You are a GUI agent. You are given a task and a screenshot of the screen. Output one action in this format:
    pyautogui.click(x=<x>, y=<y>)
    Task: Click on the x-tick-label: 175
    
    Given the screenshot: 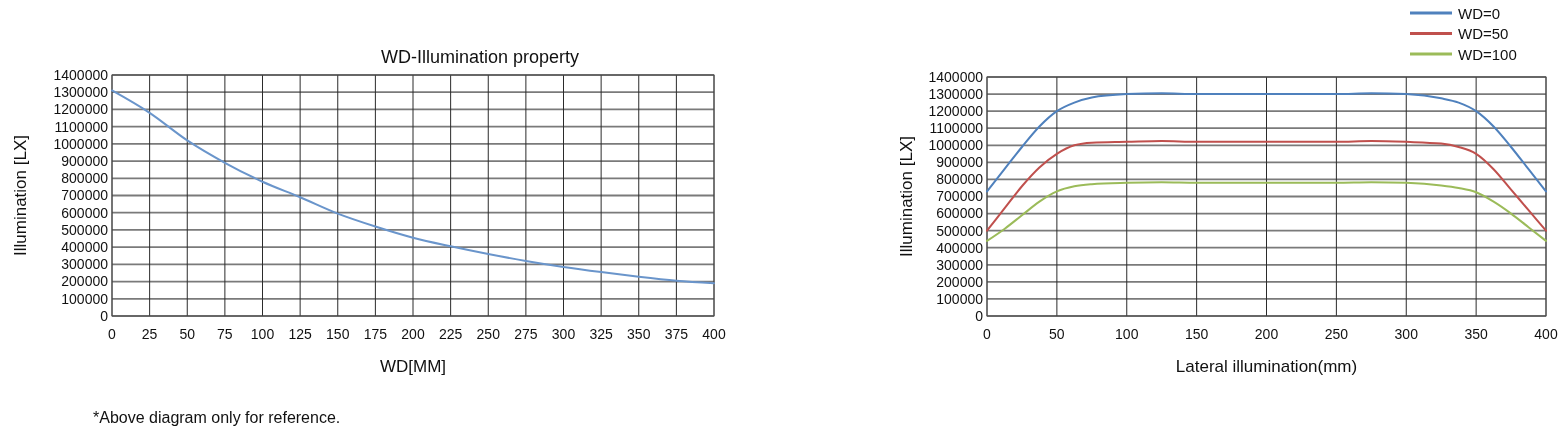 What is the action you would take?
    pyautogui.click(x=375, y=334)
    